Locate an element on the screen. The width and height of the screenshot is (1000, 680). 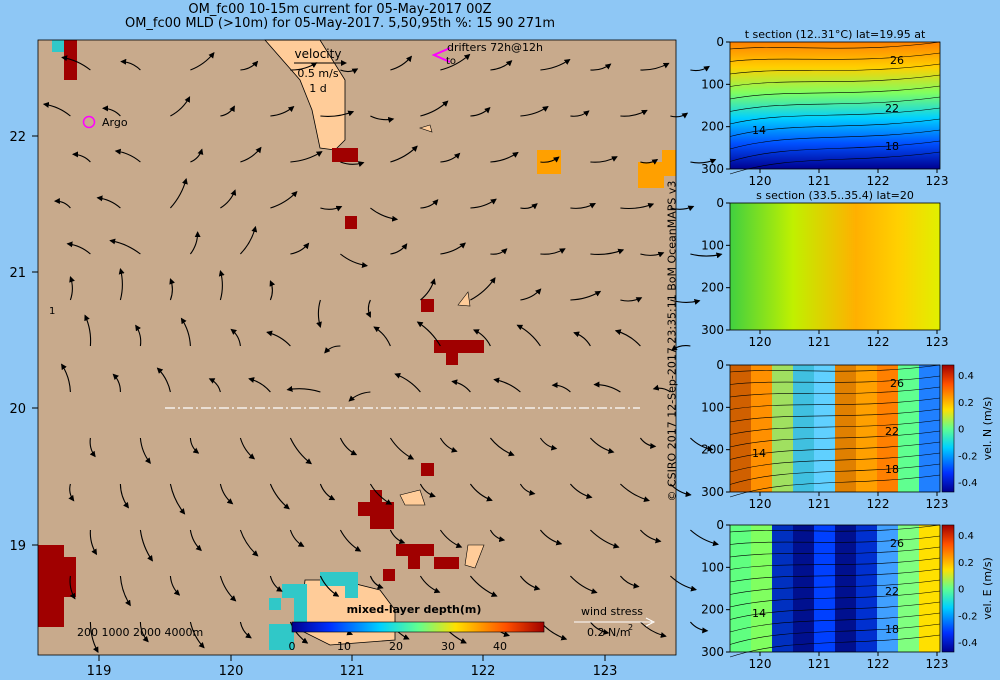
lat-tick-label: 22 is located at coordinates (17, 137).